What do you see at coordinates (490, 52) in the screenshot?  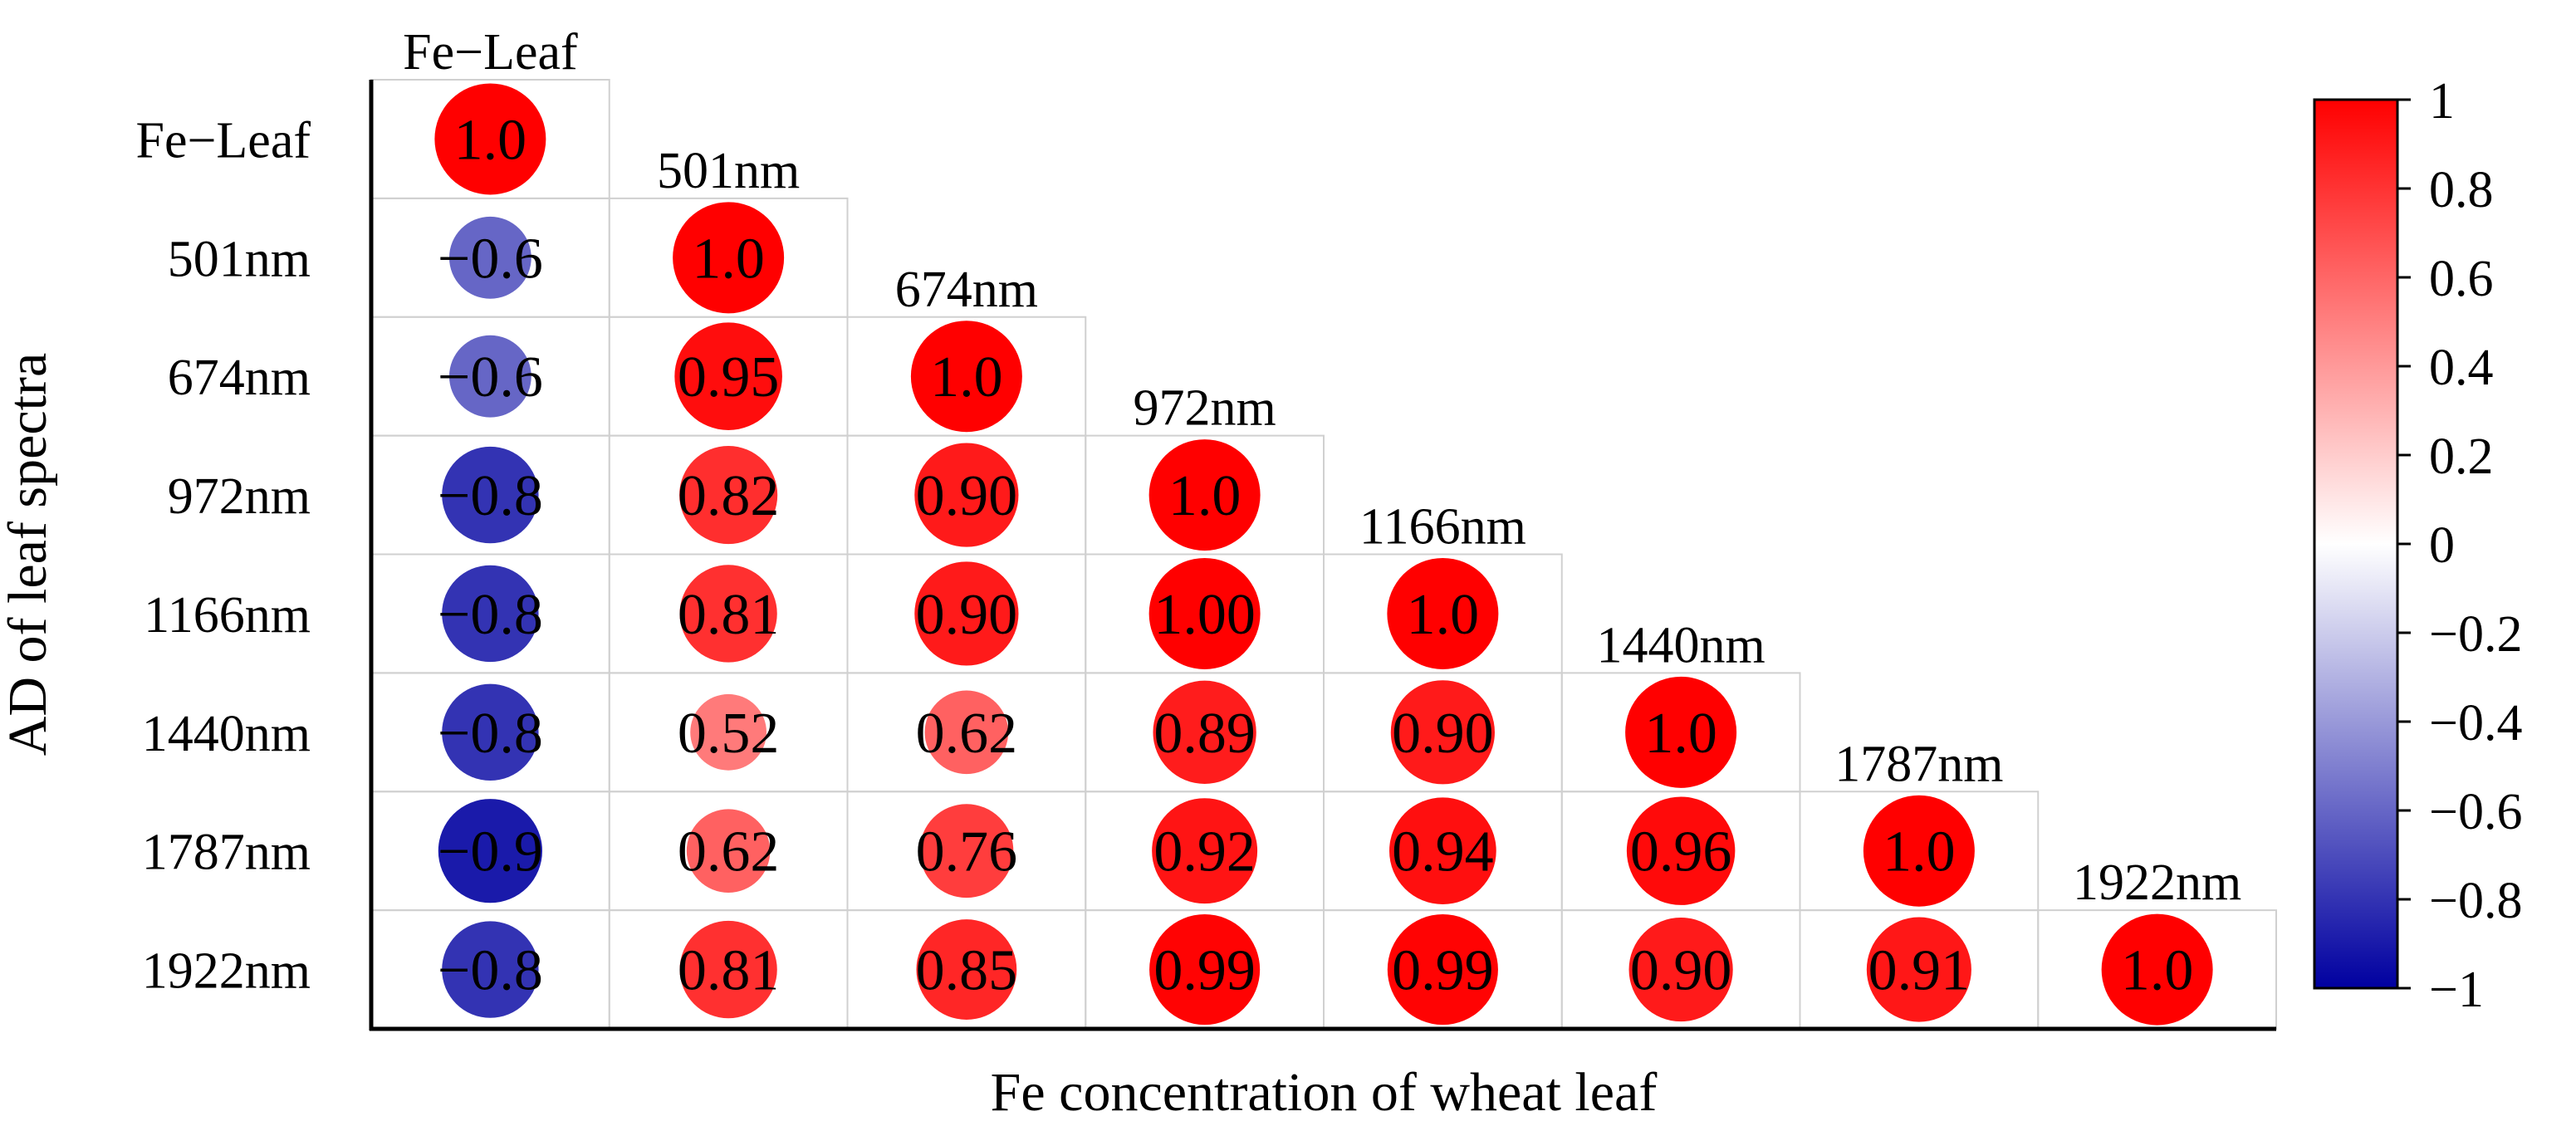 I see `column-header-label: Fe−Leaf` at bounding box center [490, 52].